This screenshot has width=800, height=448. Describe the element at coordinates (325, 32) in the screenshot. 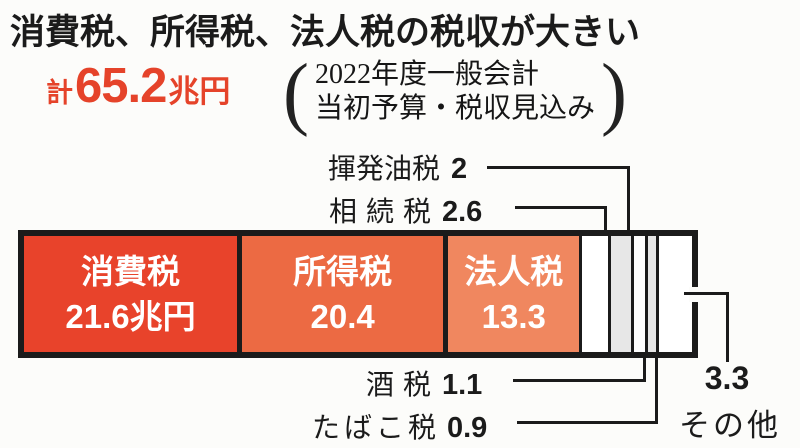

I see `page-title: 消費税、所得税、法人税の税収が大きい` at that location.